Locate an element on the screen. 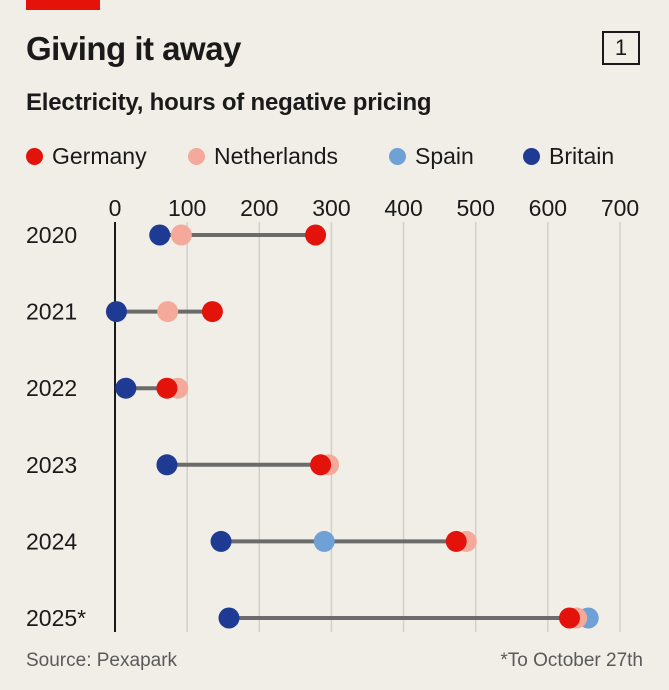  dot-britain-2022 is located at coordinates (126, 388).